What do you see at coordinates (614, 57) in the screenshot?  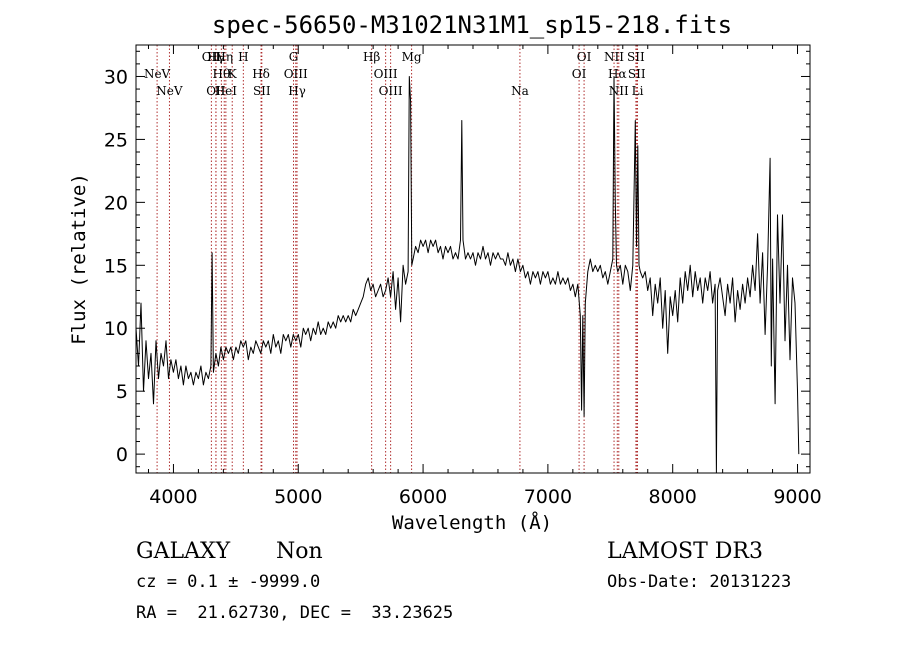 I see `line-label-22: NII` at bounding box center [614, 57].